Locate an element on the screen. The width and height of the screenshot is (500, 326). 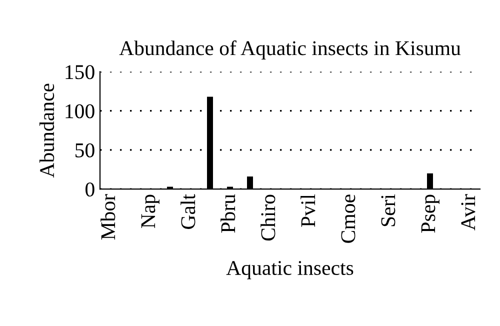
x-axis-title: Aquatic insects is located at coordinates (290, 270).